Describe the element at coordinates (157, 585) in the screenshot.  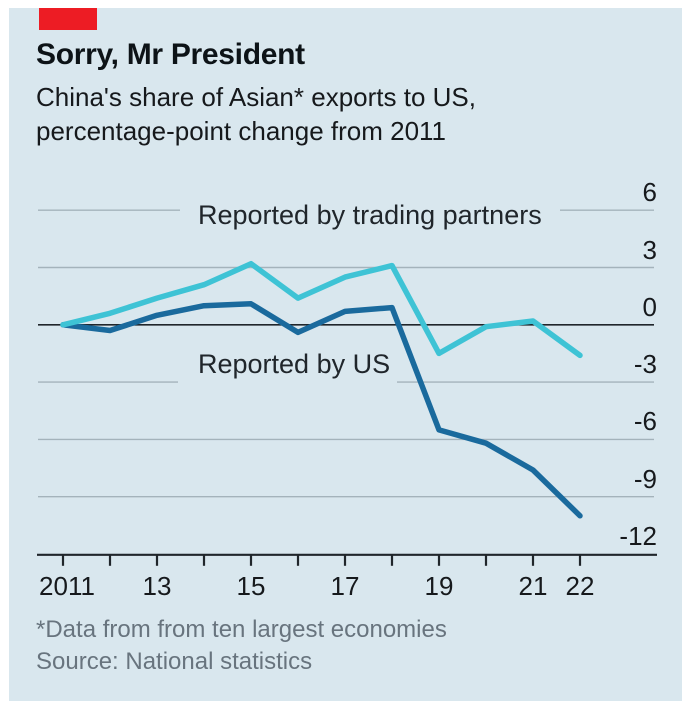
I see `x-tick-label: 13` at that location.